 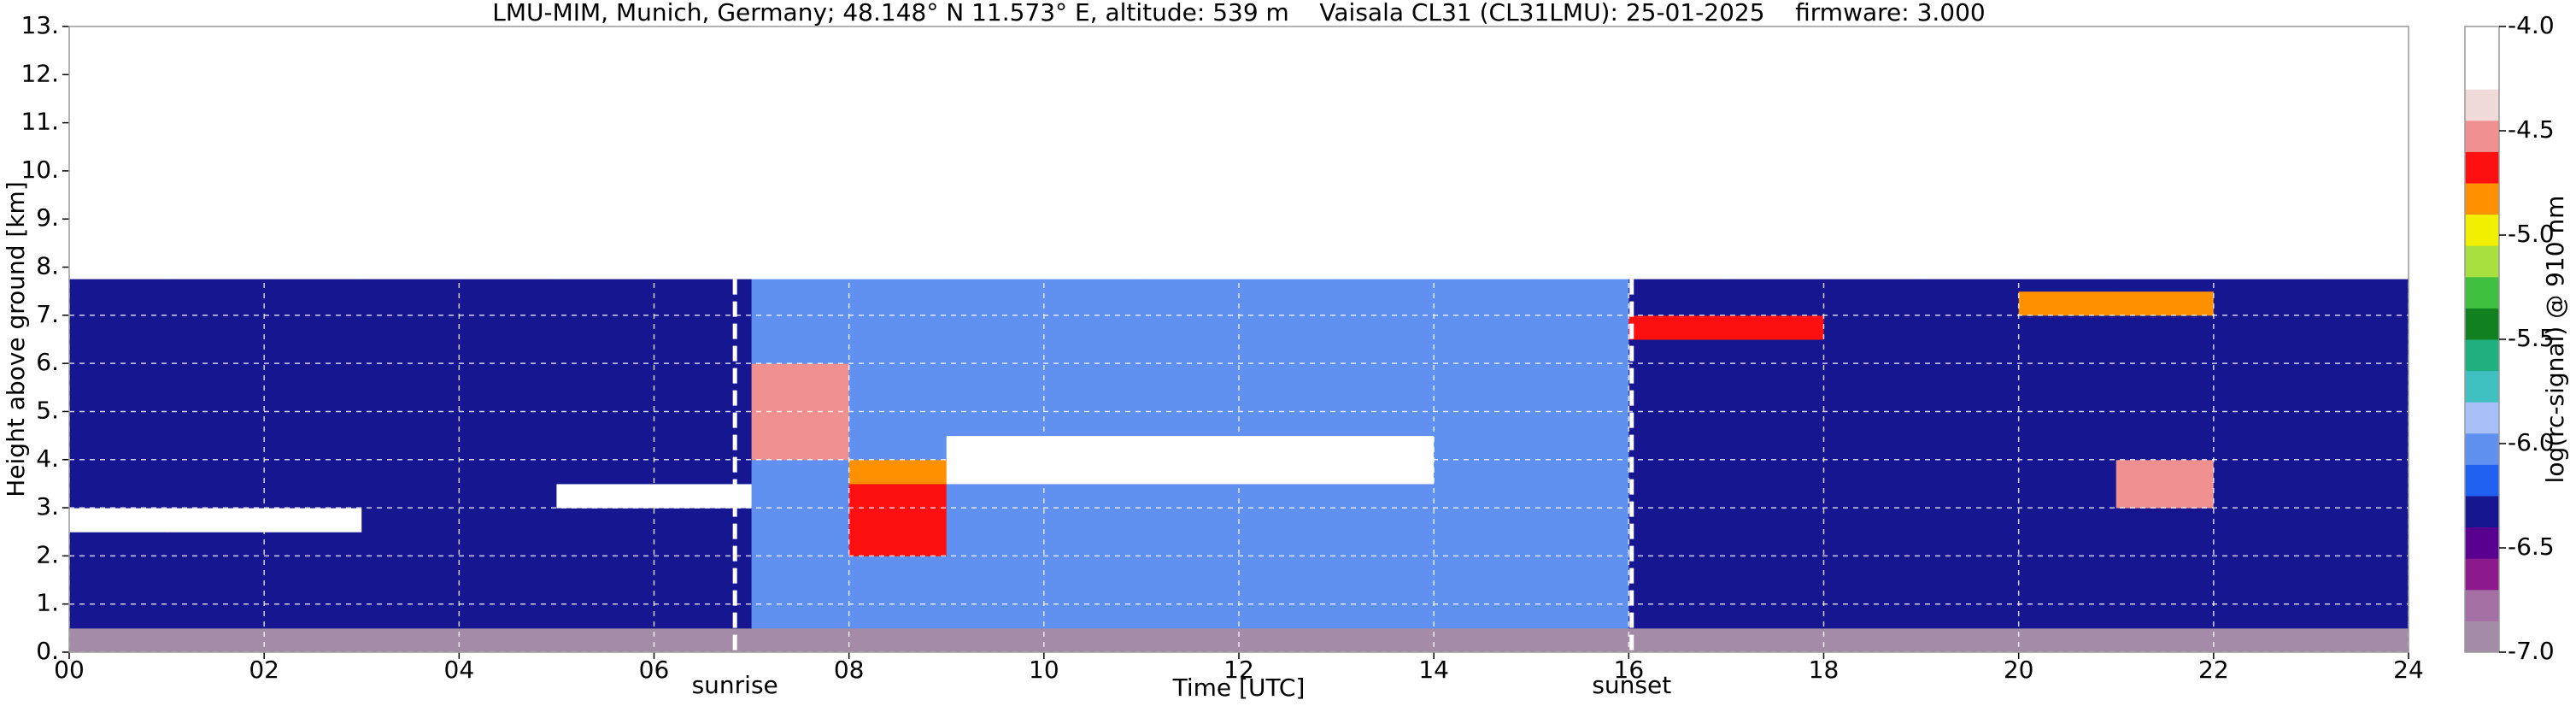 What do you see at coordinates (2531, 25) in the screenshot?
I see `colorbar-tick-label: -4.0` at bounding box center [2531, 25].